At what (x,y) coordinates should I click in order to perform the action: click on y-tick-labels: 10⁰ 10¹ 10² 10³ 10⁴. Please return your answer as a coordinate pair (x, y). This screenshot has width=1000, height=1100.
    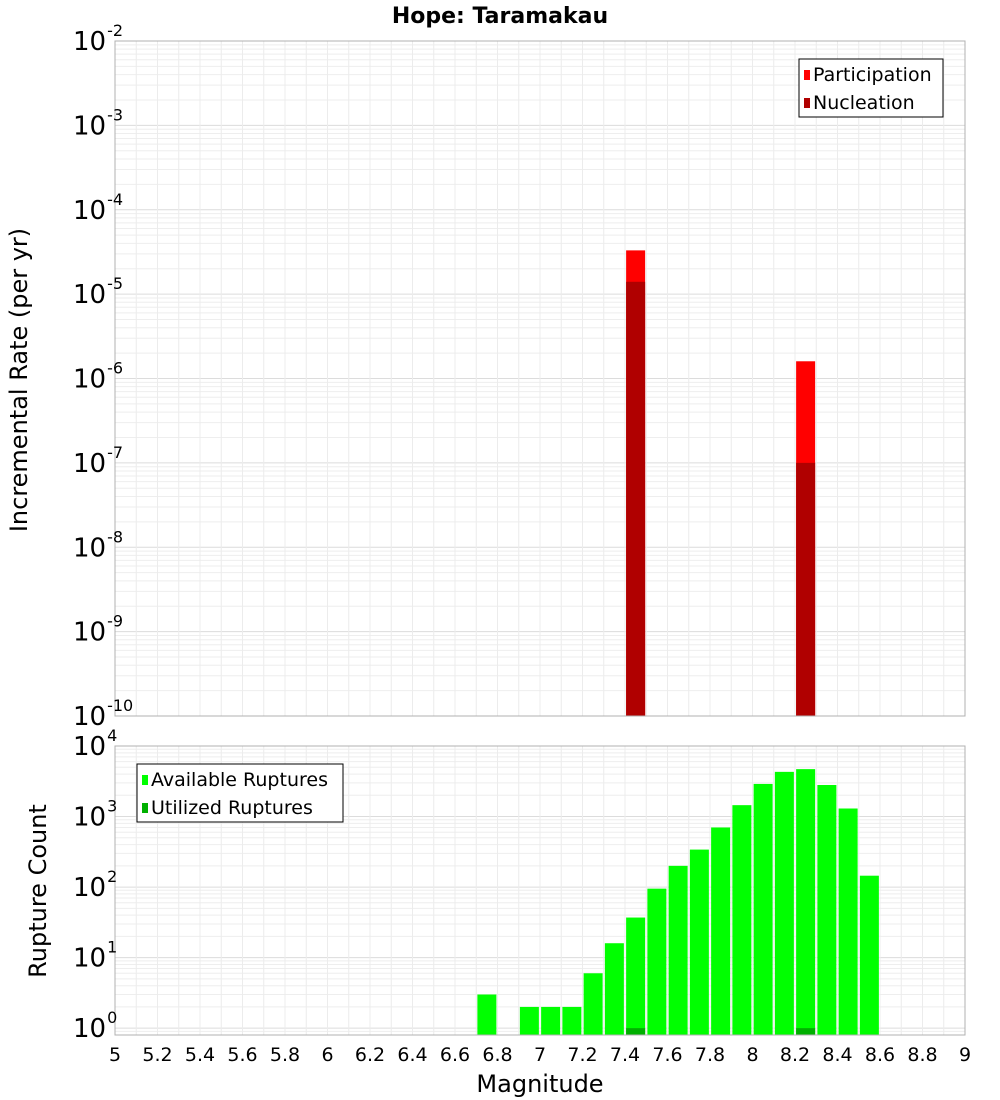
    Looking at the image, I should click on (95, 885).